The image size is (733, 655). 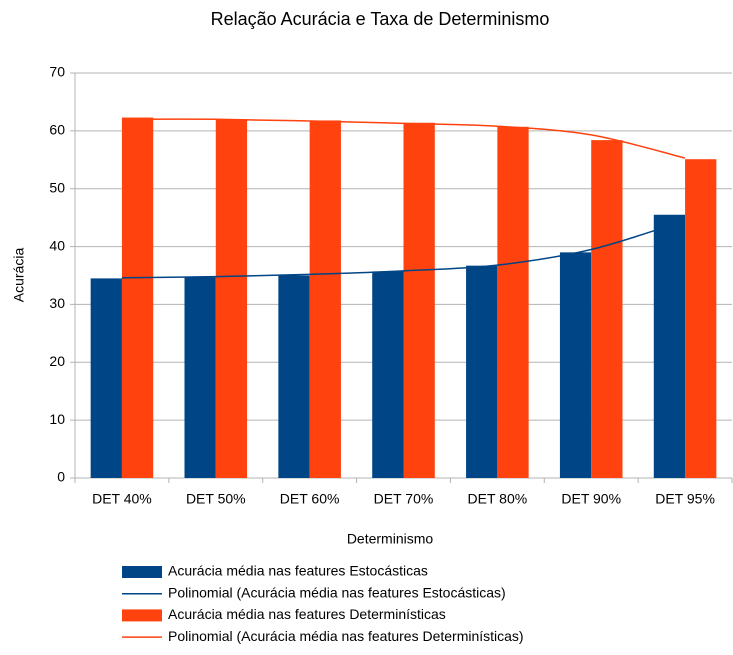 I want to click on x-tick-label: DET 60%, so click(x=310, y=499).